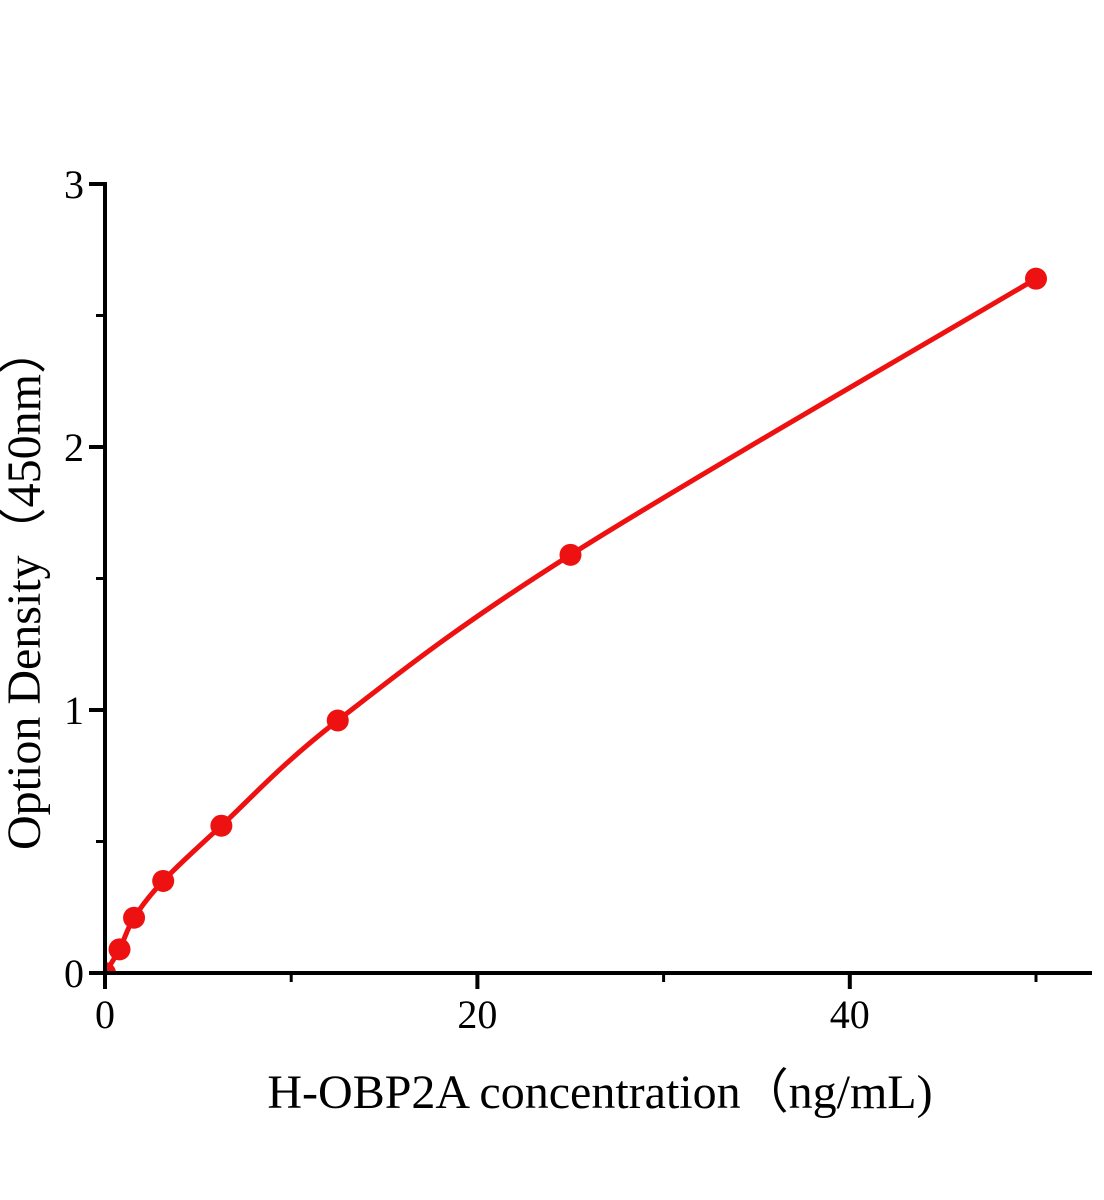  I want to click on y-tick-label: 3, so click(74, 184).